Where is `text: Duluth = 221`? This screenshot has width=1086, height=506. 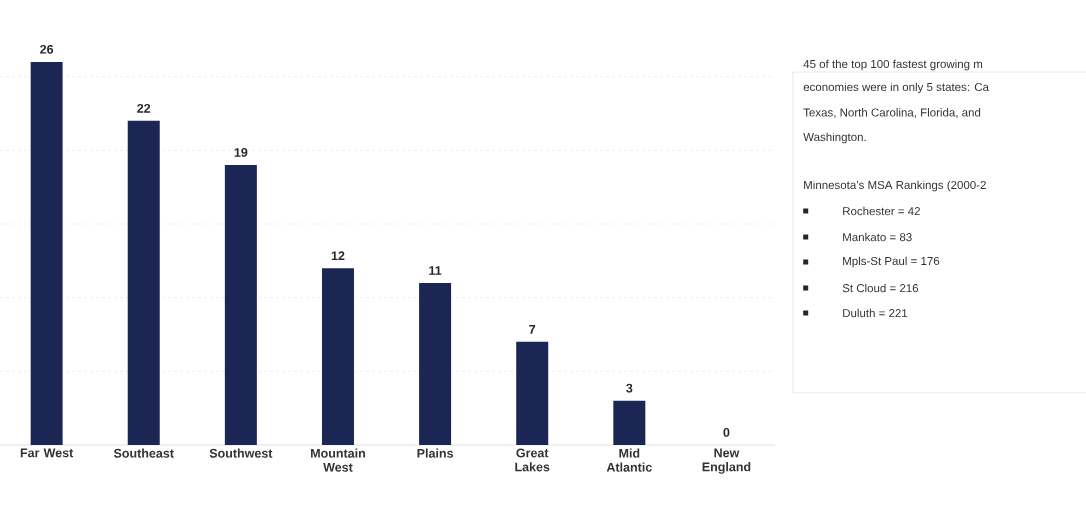 text: Duluth = 221 is located at coordinates (875, 313).